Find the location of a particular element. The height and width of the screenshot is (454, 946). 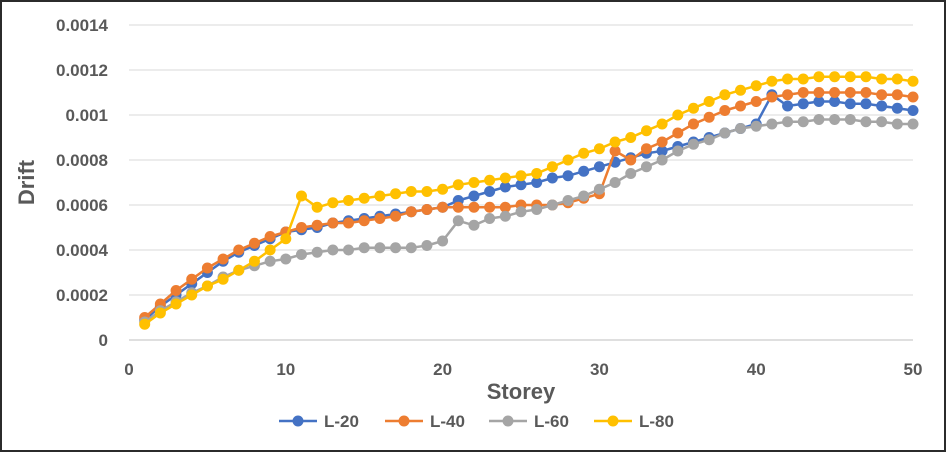

x-axis-title: Storey is located at coordinates (521, 391).